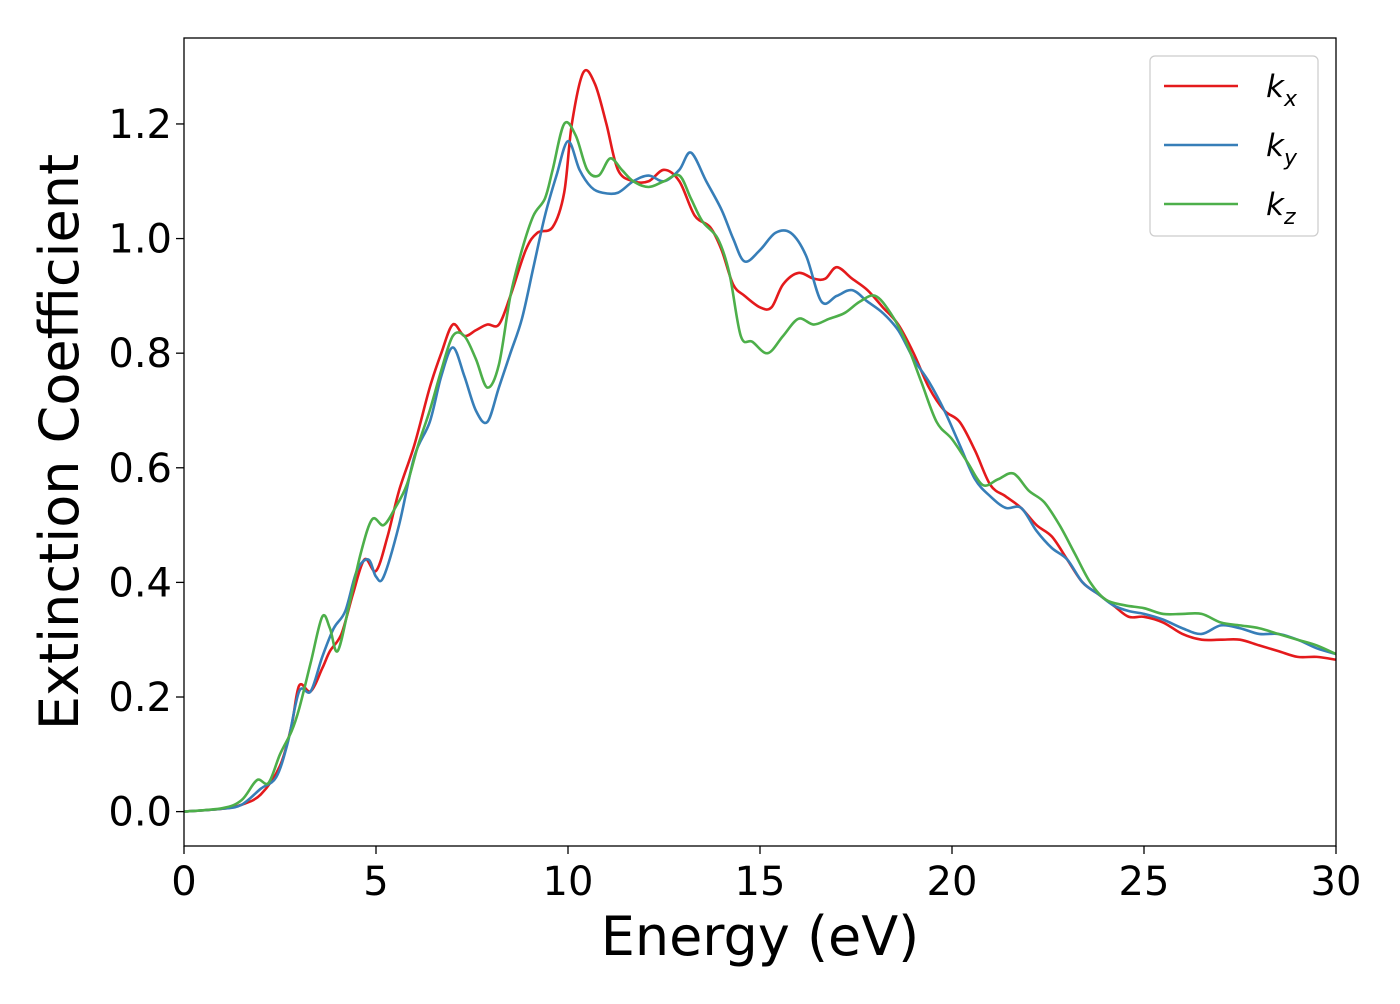 The image size is (1400, 1004). What do you see at coordinates (59, 442) in the screenshot?
I see `y-axis-label: Extinction Coefficient` at bounding box center [59, 442].